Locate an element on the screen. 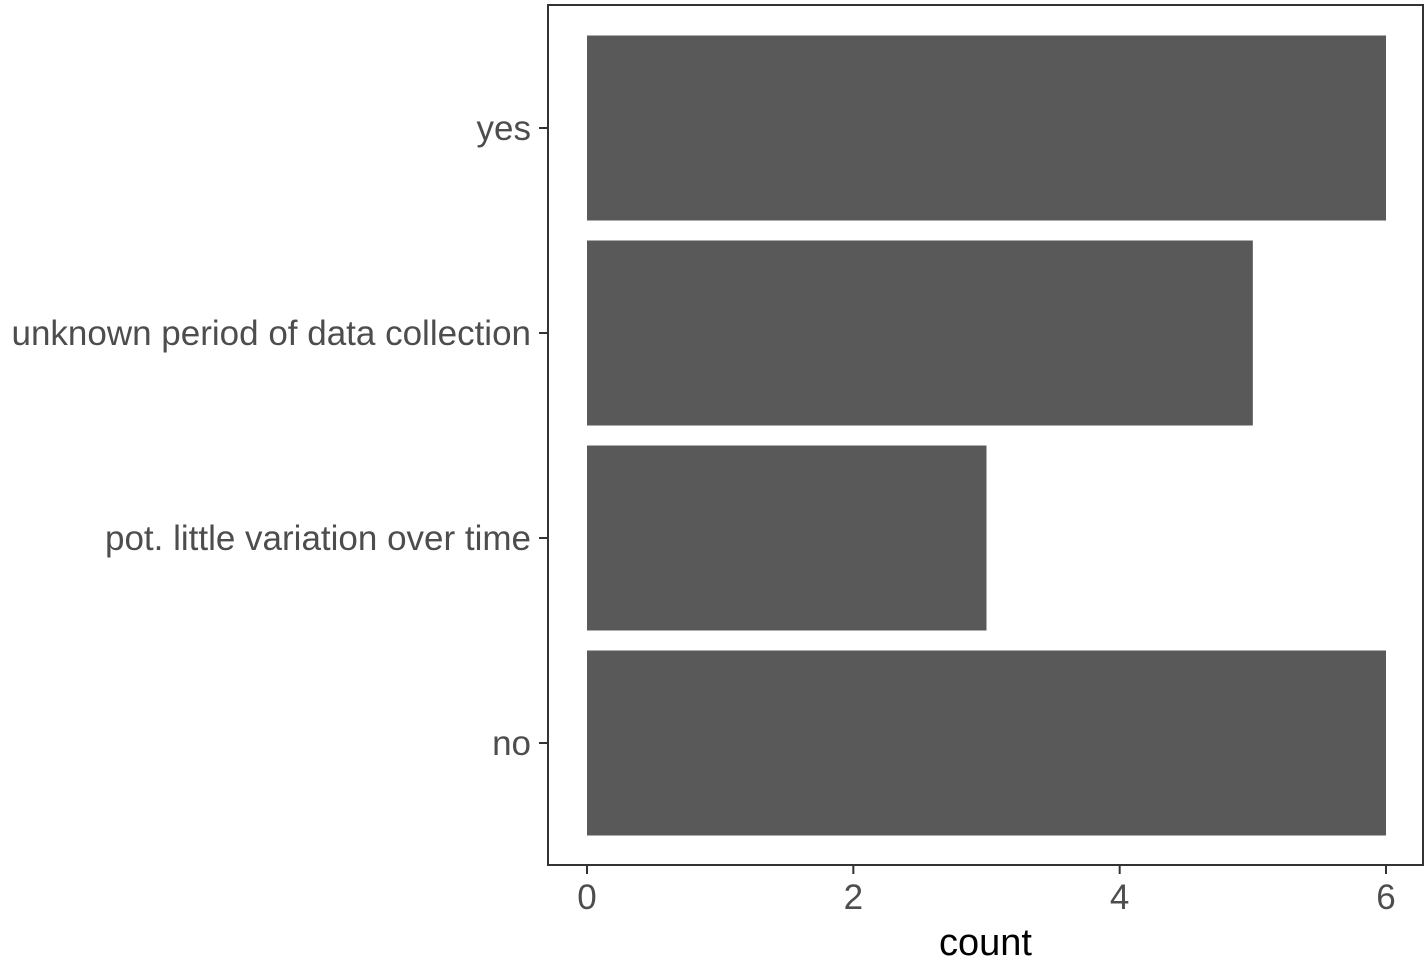 The height and width of the screenshot is (961, 1425). y-tick-label: unknown period of data collection is located at coordinates (271, 333).